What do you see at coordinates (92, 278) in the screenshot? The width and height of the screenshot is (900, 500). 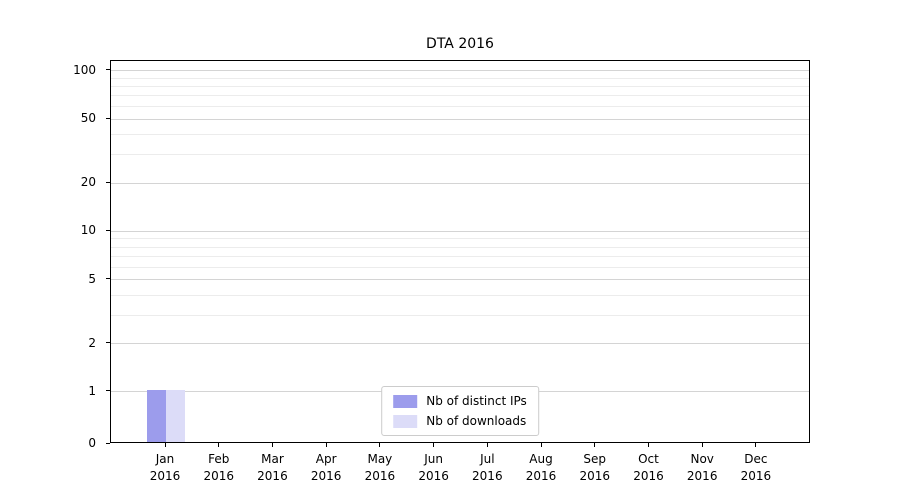 I see `y-tick-label: 5` at bounding box center [92, 278].